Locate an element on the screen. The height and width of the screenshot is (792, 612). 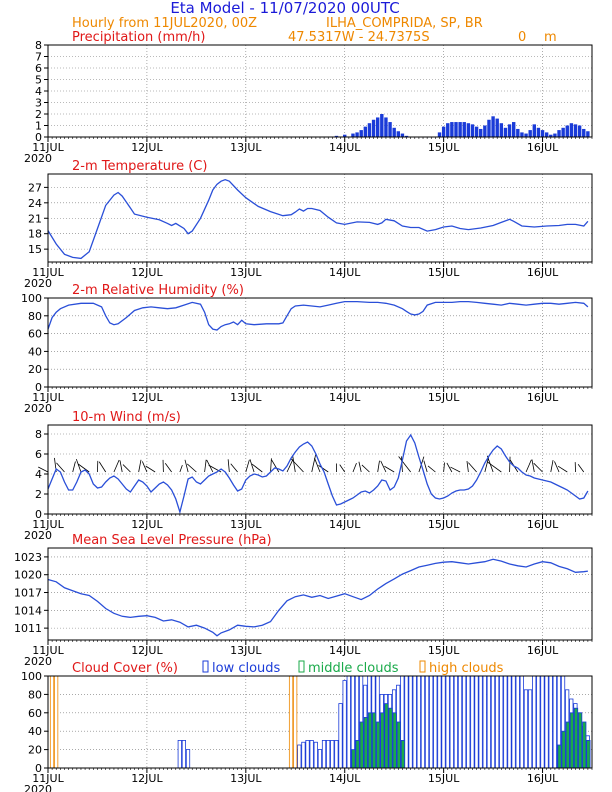
y-tick-label: 27 is located at coordinates (35, 187).